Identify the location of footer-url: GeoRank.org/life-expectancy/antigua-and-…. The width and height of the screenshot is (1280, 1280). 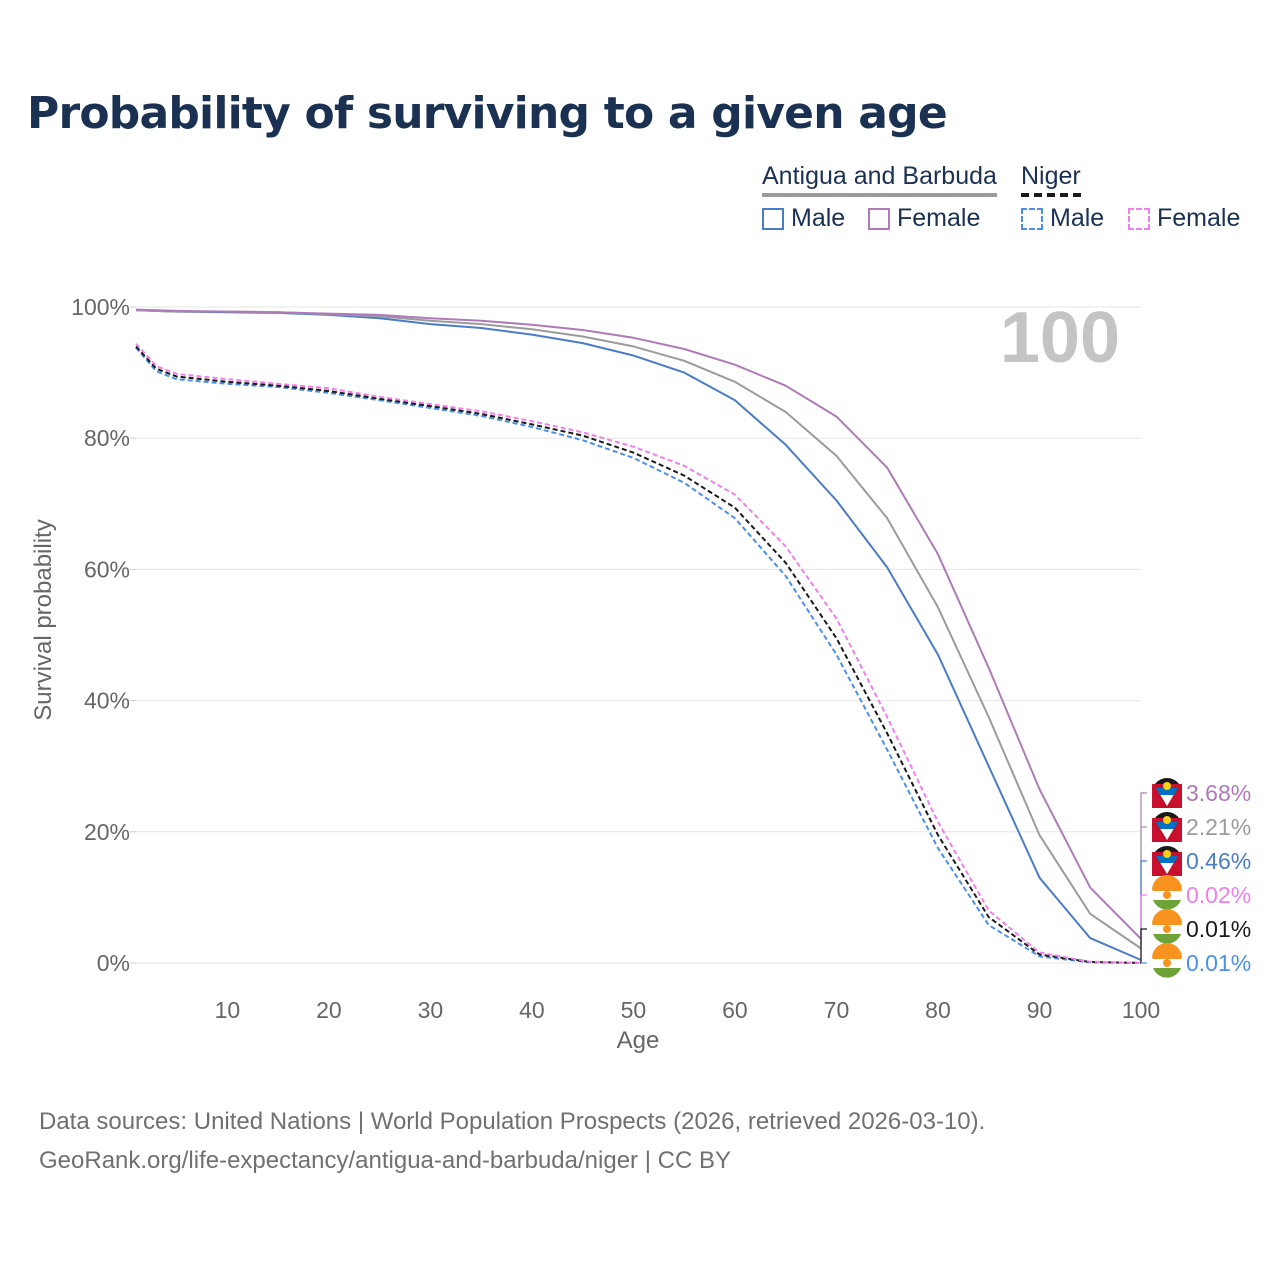
(385, 1160).